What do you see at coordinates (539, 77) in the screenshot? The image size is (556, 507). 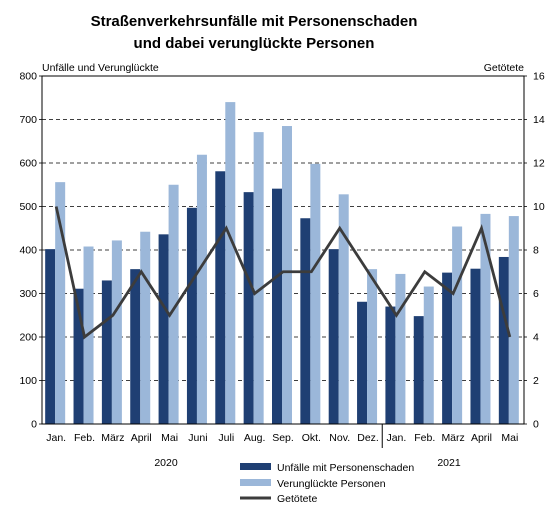 I see `y-right-tick-label: 16` at bounding box center [539, 77].